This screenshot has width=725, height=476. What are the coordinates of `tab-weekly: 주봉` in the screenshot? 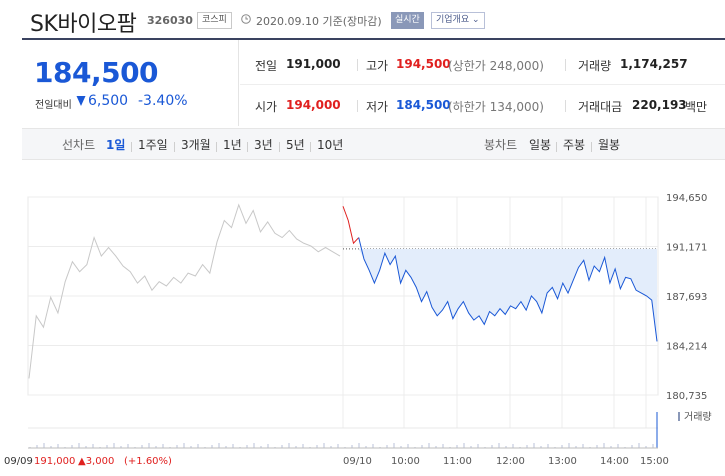 It's located at (574, 145).